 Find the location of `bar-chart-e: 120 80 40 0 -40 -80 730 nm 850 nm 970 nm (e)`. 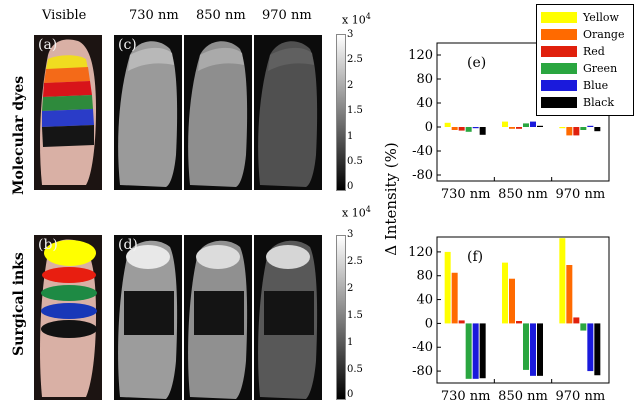

bar-chart-e: 120 80 40 0 -40 -80 730 nm 850 nm 970 nm (e) is located at coordinates (509, 122).